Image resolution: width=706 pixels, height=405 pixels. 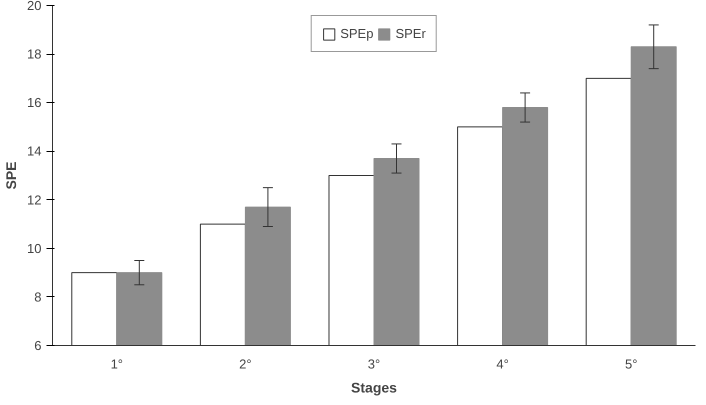 I want to click on x-tick-label: 1°, so click(x=117, y=364).